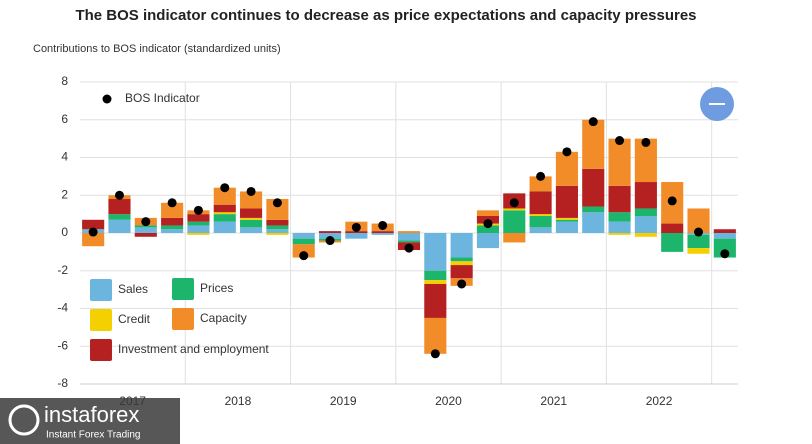  I want to click on x-tick-label: 2020, so click(448, 401).